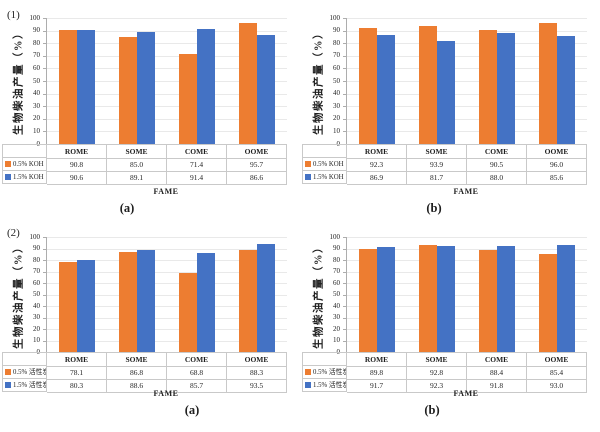 The height and width of the screenshot is (432, 600). I want to click on table-value-cell: 96.0, so click(557, 165).